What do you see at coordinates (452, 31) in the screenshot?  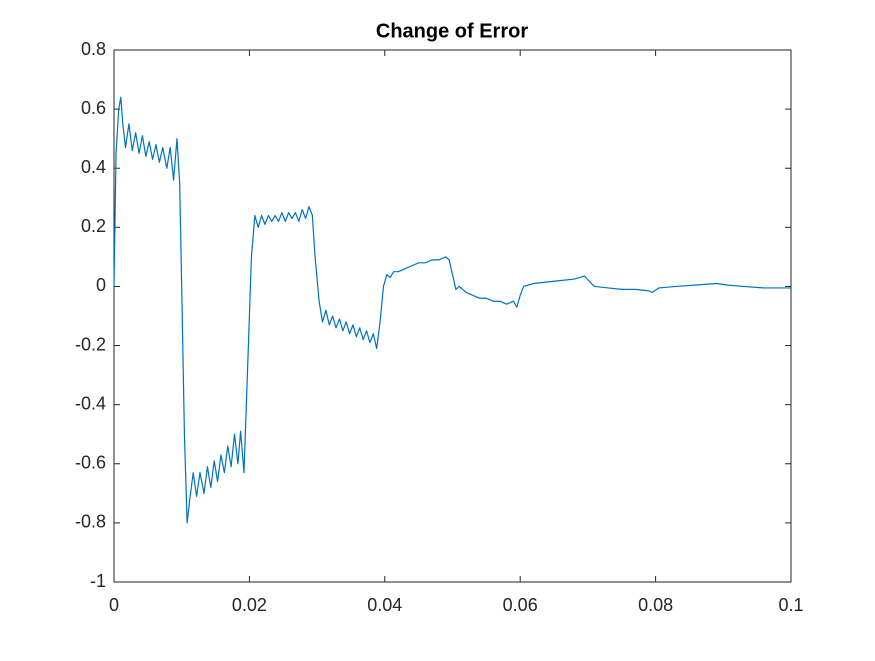 I see `chart-title: Change of Error` at bounding box center [452, 31].